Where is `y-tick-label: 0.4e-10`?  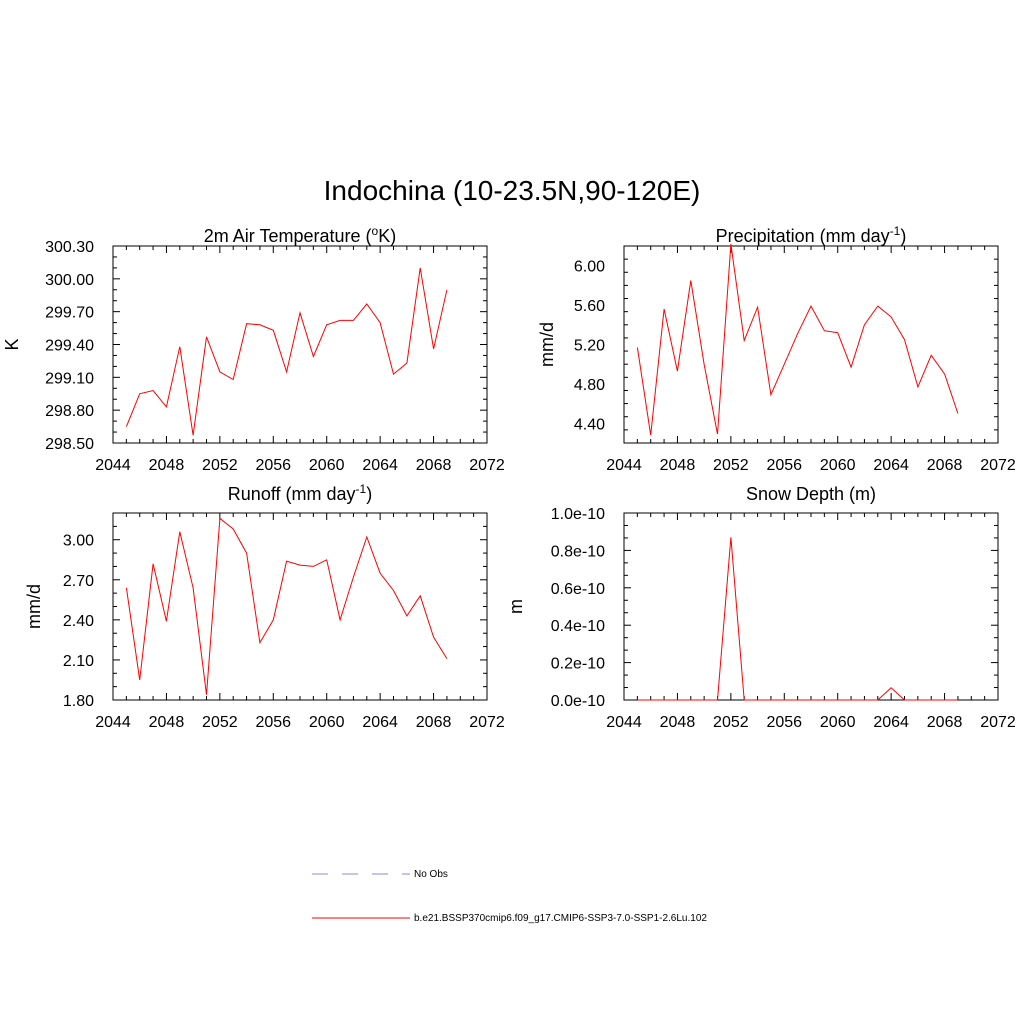
y-tick-label: 0.4e-10 is located at coordinates (578, 626).